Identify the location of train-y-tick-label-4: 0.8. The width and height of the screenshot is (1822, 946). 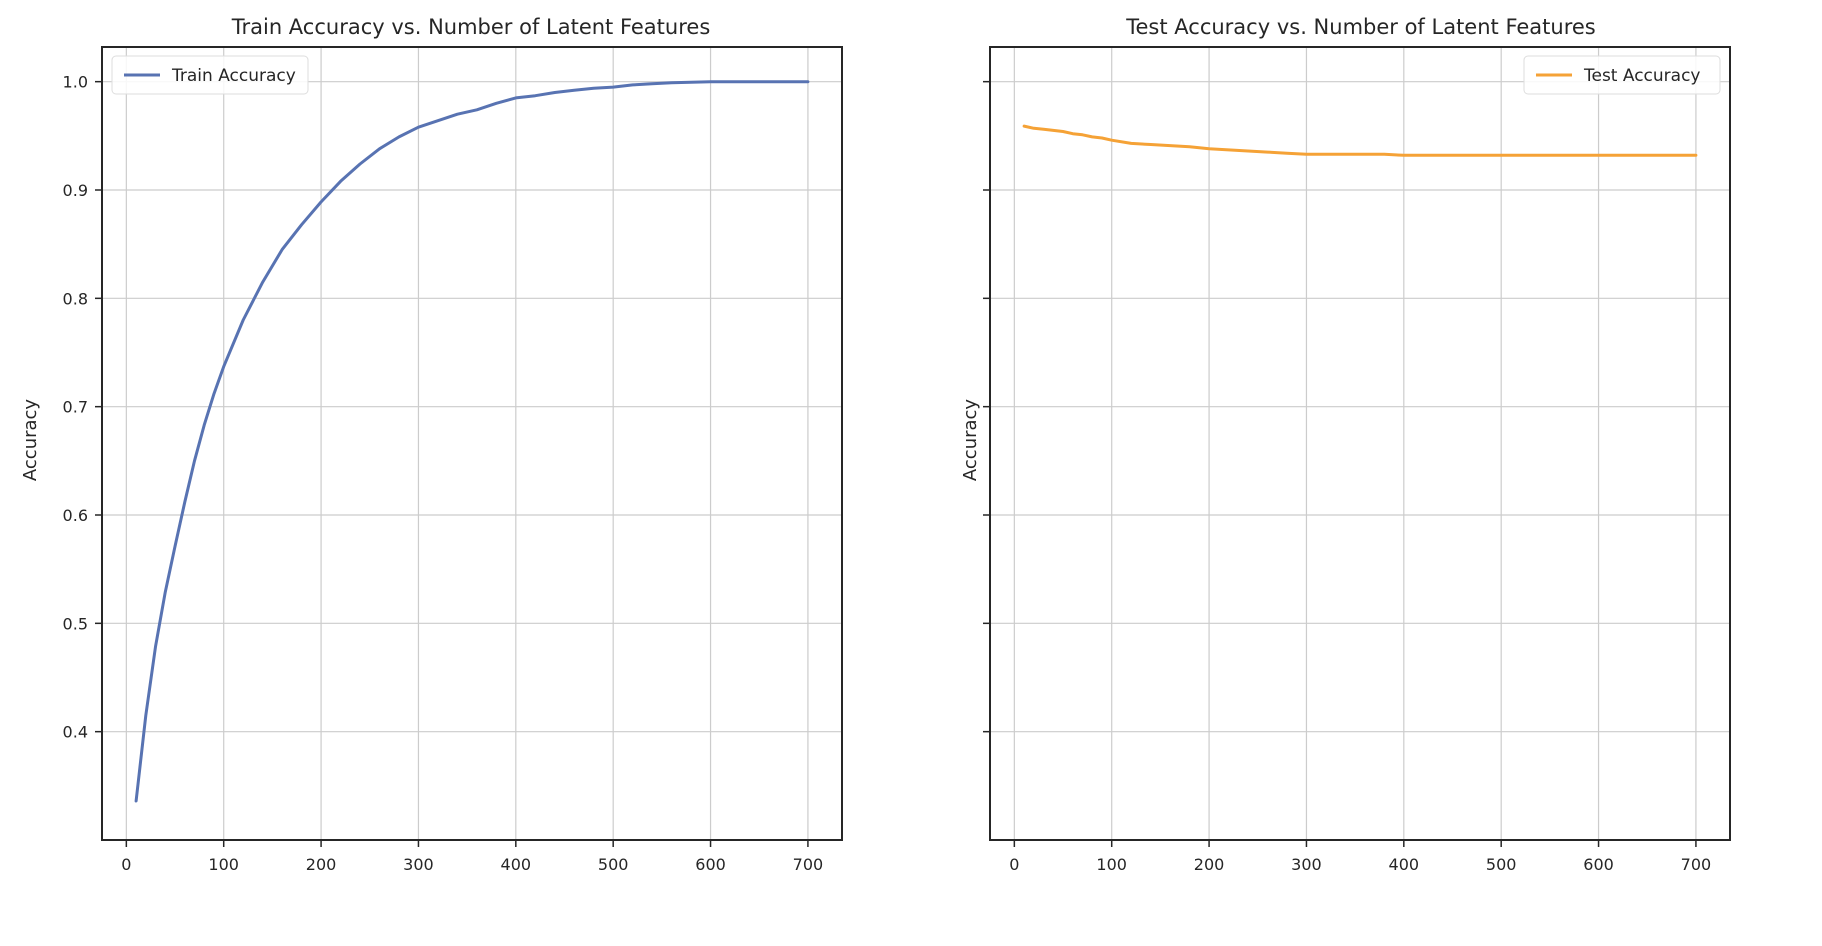
(75, 298).